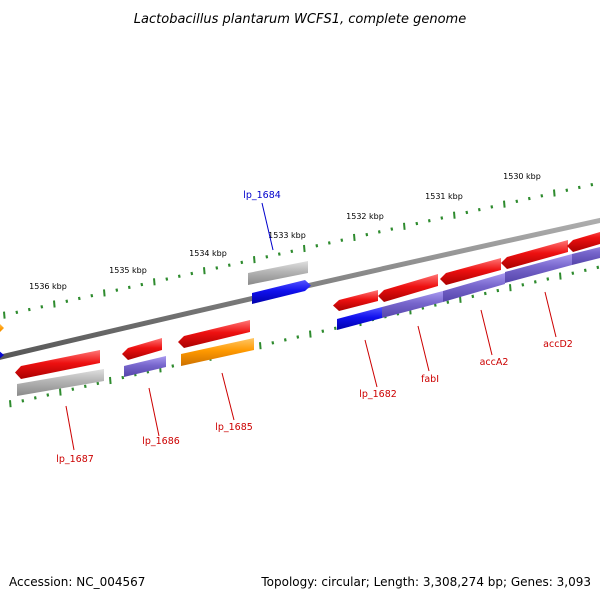 The width and height of the screenshot is (600, 600). What do you see at coordinates (208, 253) in the screenshot?
I see `tick-label: 1534 kbp` at bounding box center [208, 253].